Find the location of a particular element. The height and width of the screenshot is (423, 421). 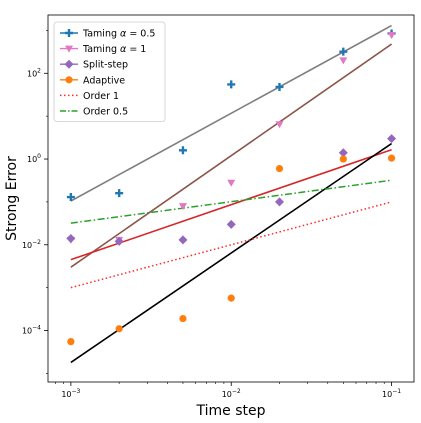

x-tick-label: 10⁻¹ is located at coordinates (391, 393).